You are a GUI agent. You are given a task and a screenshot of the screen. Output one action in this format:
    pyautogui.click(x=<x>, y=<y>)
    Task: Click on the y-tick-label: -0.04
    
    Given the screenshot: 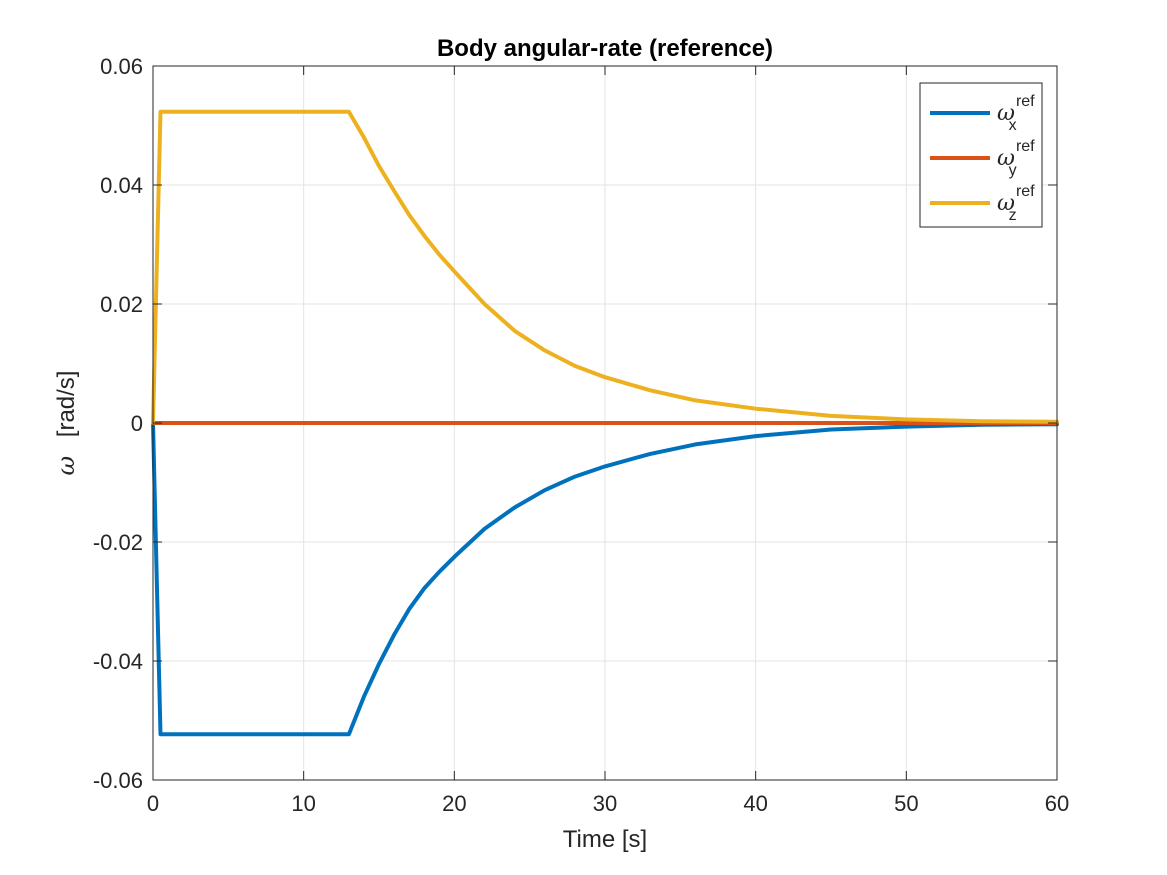 What is the action you would take?
    pyautogui.click(x=118, y=661)
    